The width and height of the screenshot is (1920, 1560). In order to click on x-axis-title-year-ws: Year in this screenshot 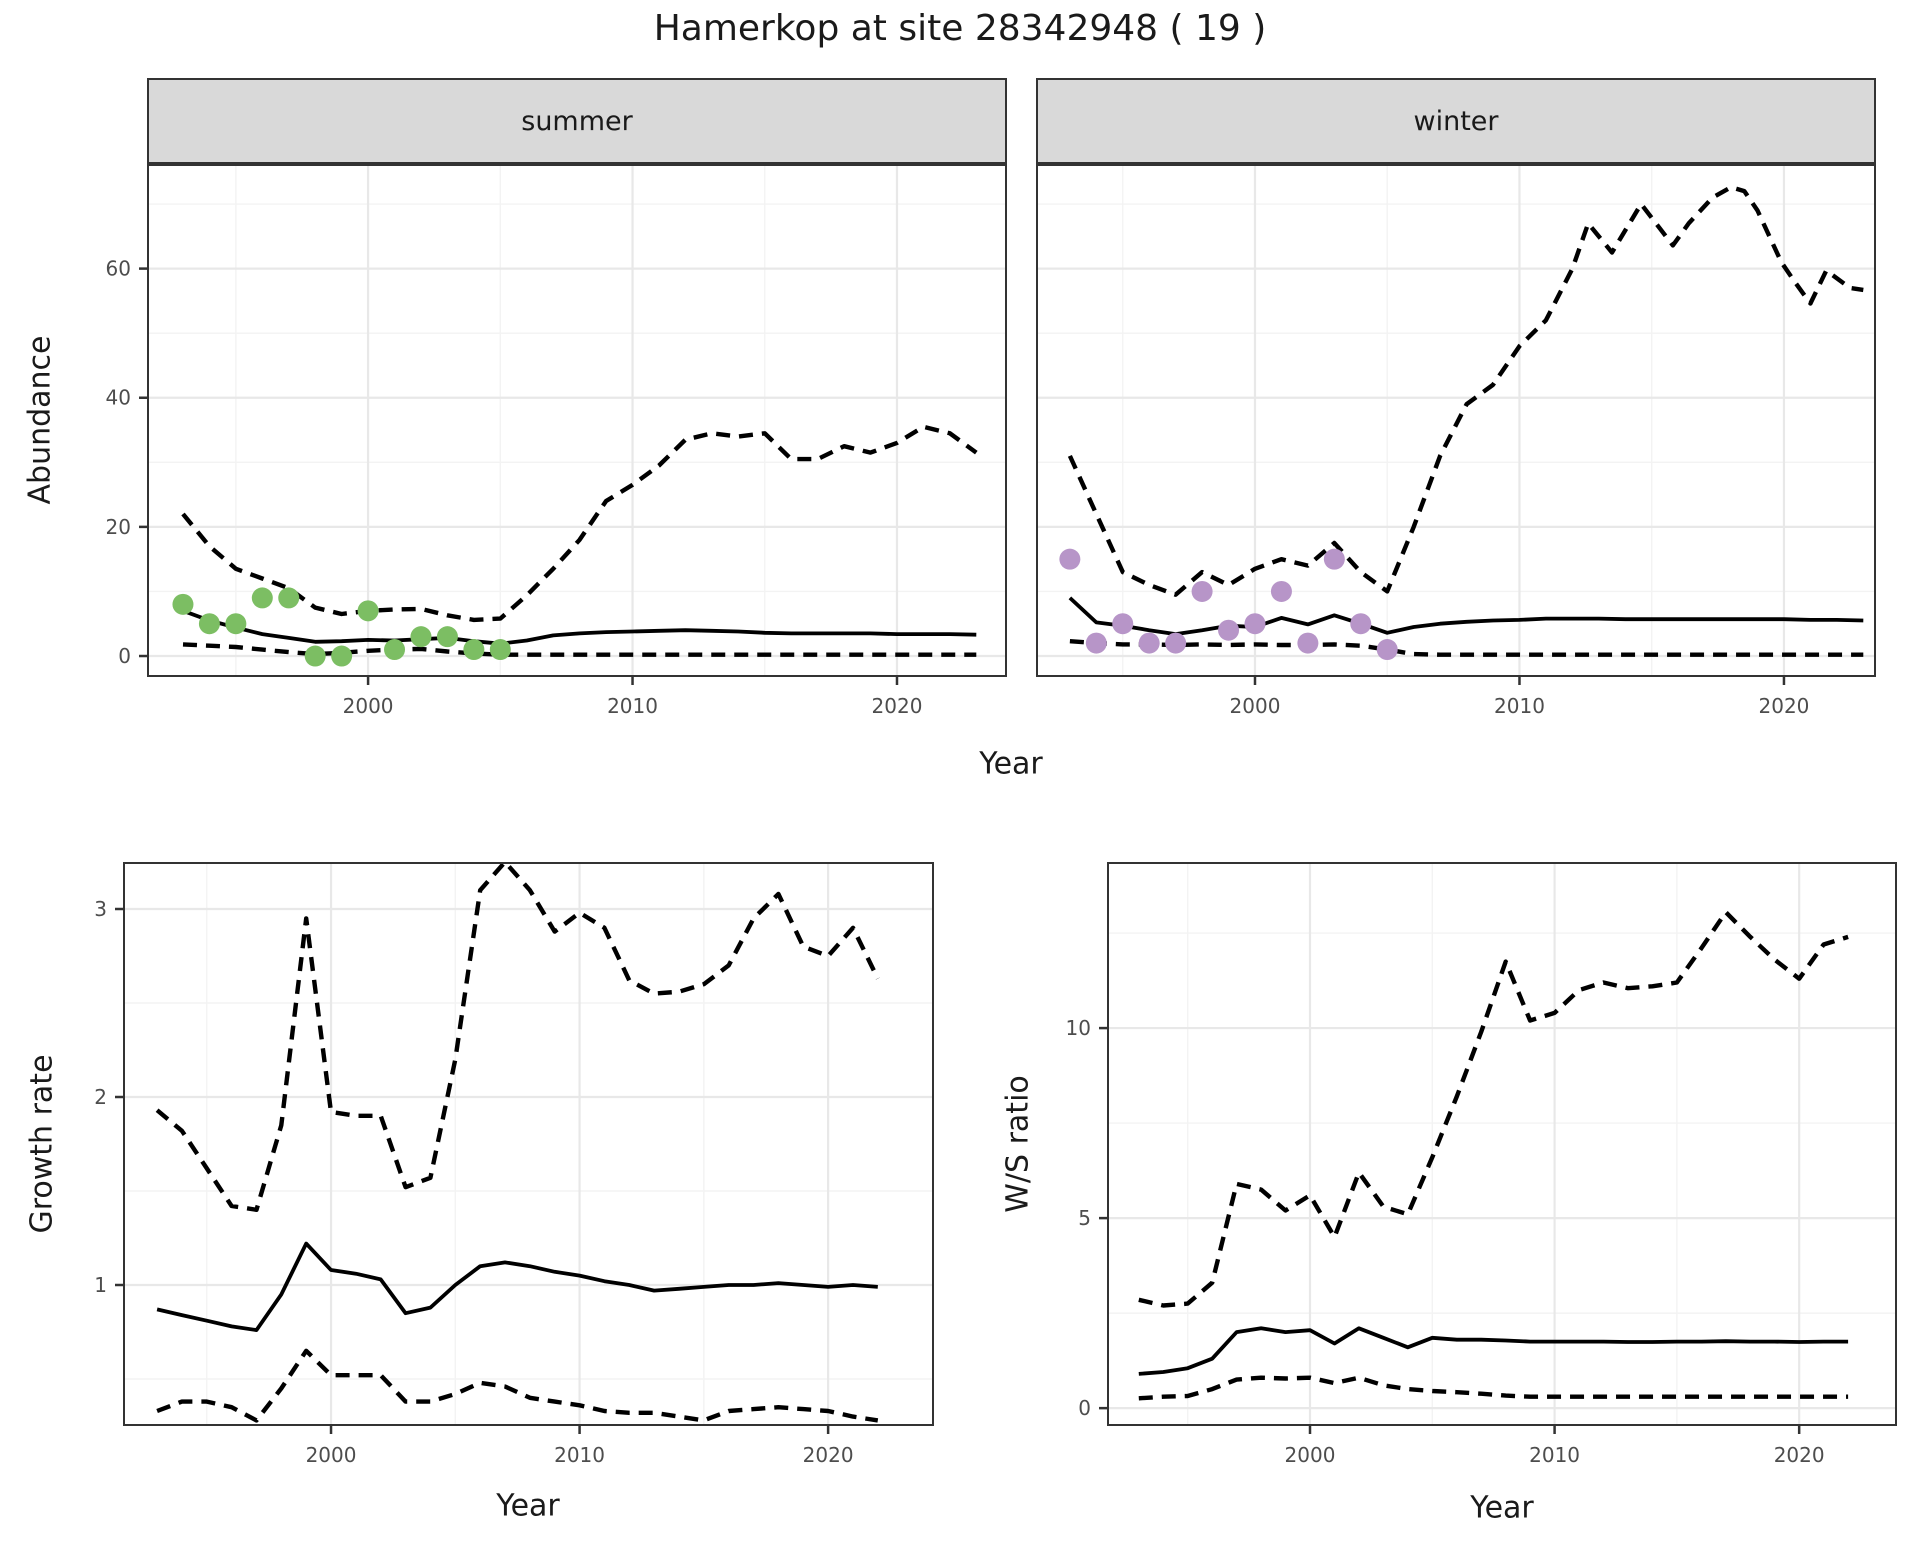, I will do `click(1502, 1508)`.